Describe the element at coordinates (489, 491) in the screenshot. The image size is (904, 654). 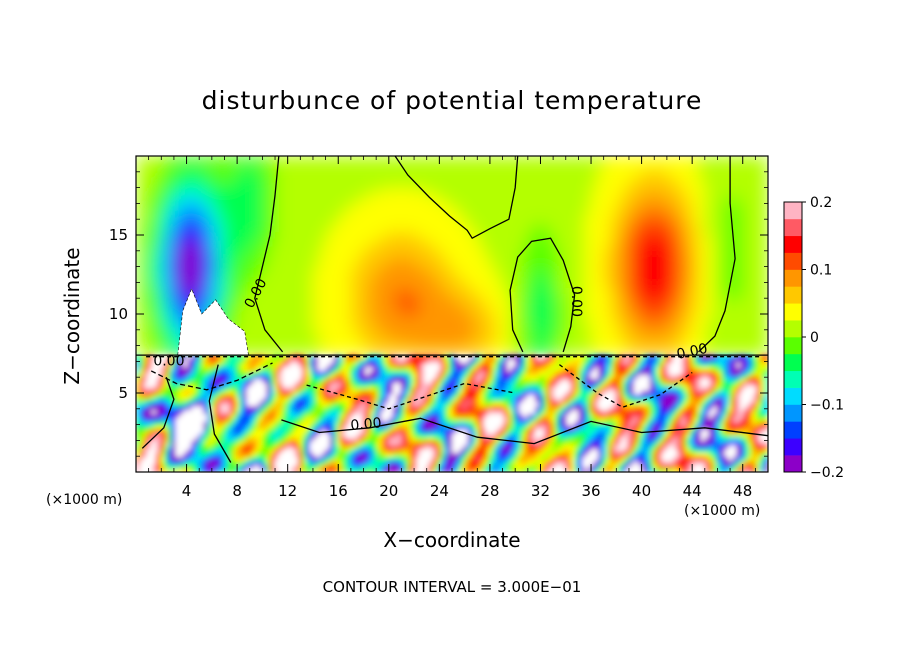
I see `x-tick-label-28: 28` at that location.